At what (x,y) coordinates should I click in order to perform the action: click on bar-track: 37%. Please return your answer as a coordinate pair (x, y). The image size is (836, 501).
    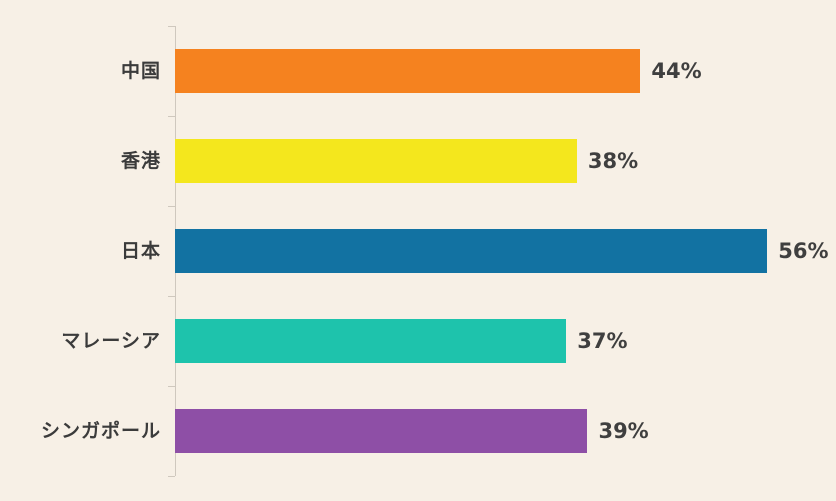
    Looking at the image, I should click on (505, 341).